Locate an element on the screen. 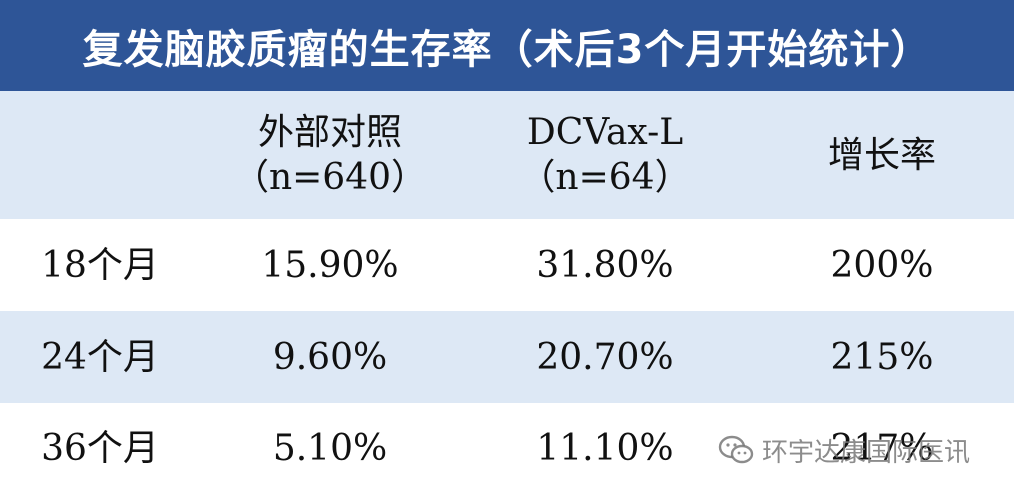  period-cell: 36个月 is located at coordinates (100, 448).